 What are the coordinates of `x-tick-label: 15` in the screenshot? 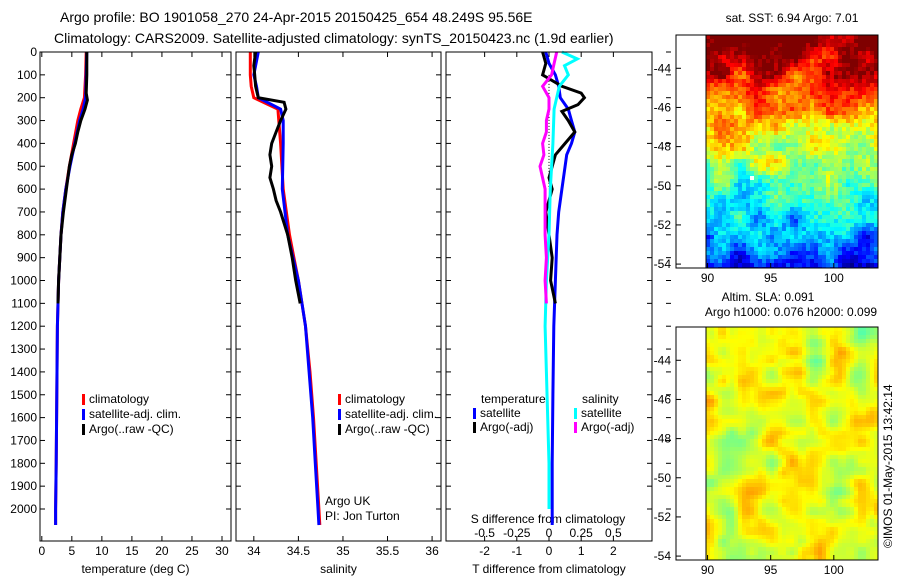 It's located at (132, 551).